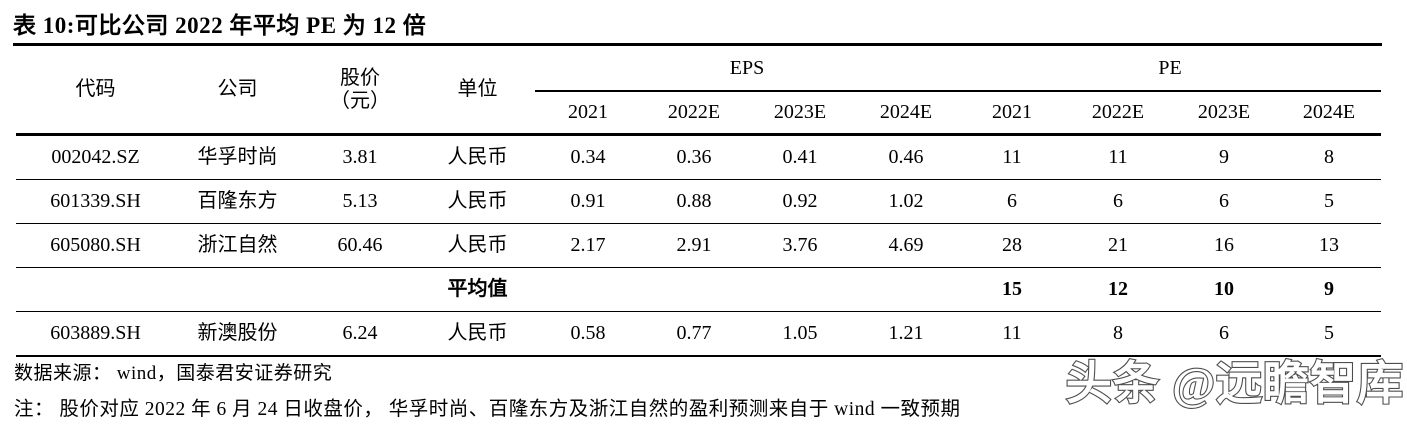 The width and height of the screenshot is (1407, 427). I want to click on eps-2021-cell, so click(588, 289).